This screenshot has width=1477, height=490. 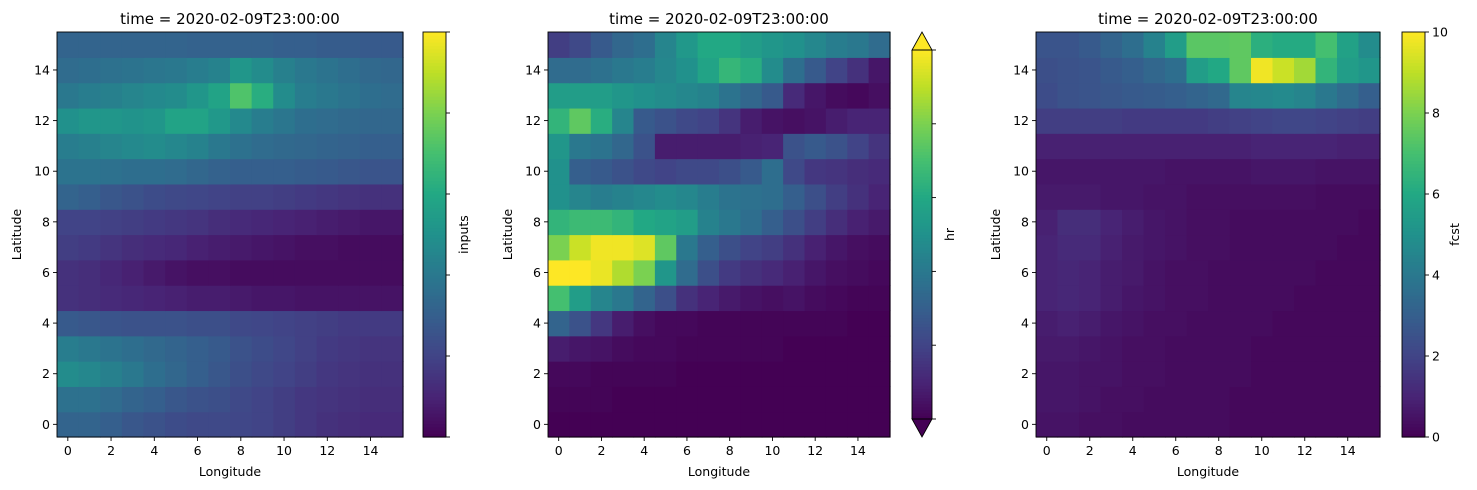 What do you see at coordinates (772, 450) in the screenshot?
I see `x-tick-label: 10` at bounding box center [772, 450].